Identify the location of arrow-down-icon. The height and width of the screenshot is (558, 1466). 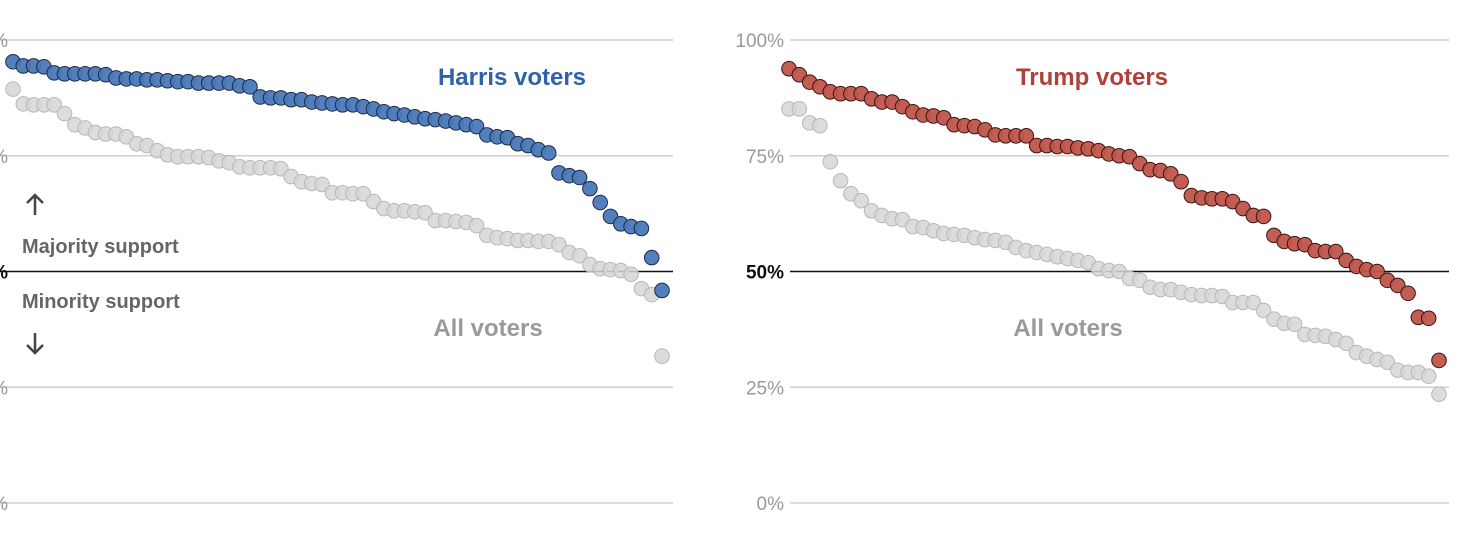
(35, 344).